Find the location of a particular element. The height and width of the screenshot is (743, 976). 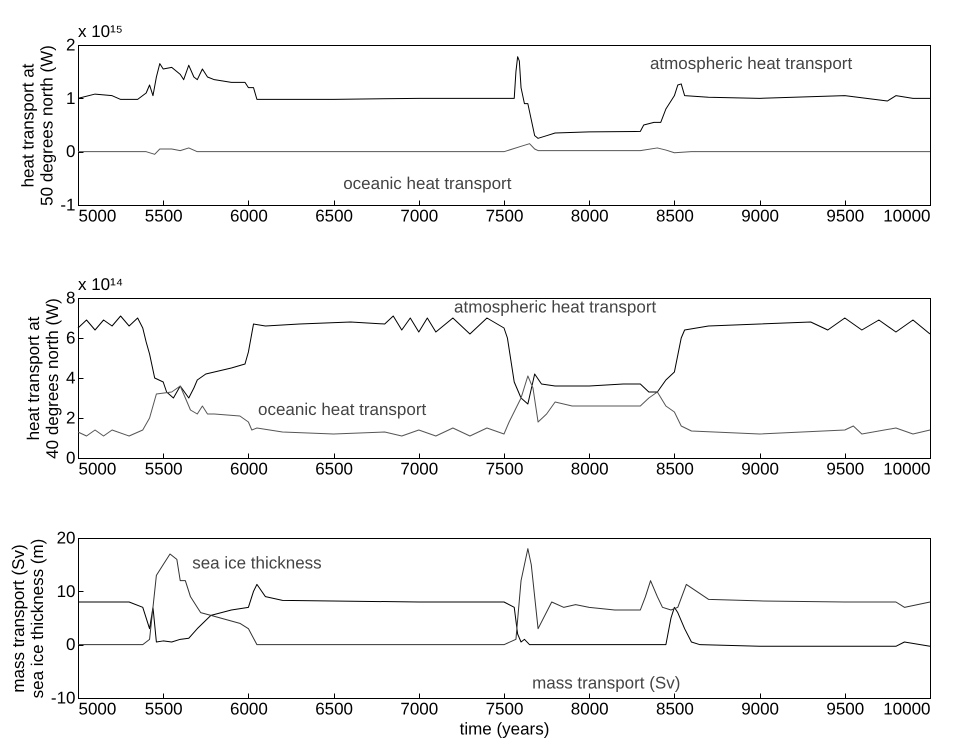

y-tick-label: -10 is located at coordinates (63, 698).